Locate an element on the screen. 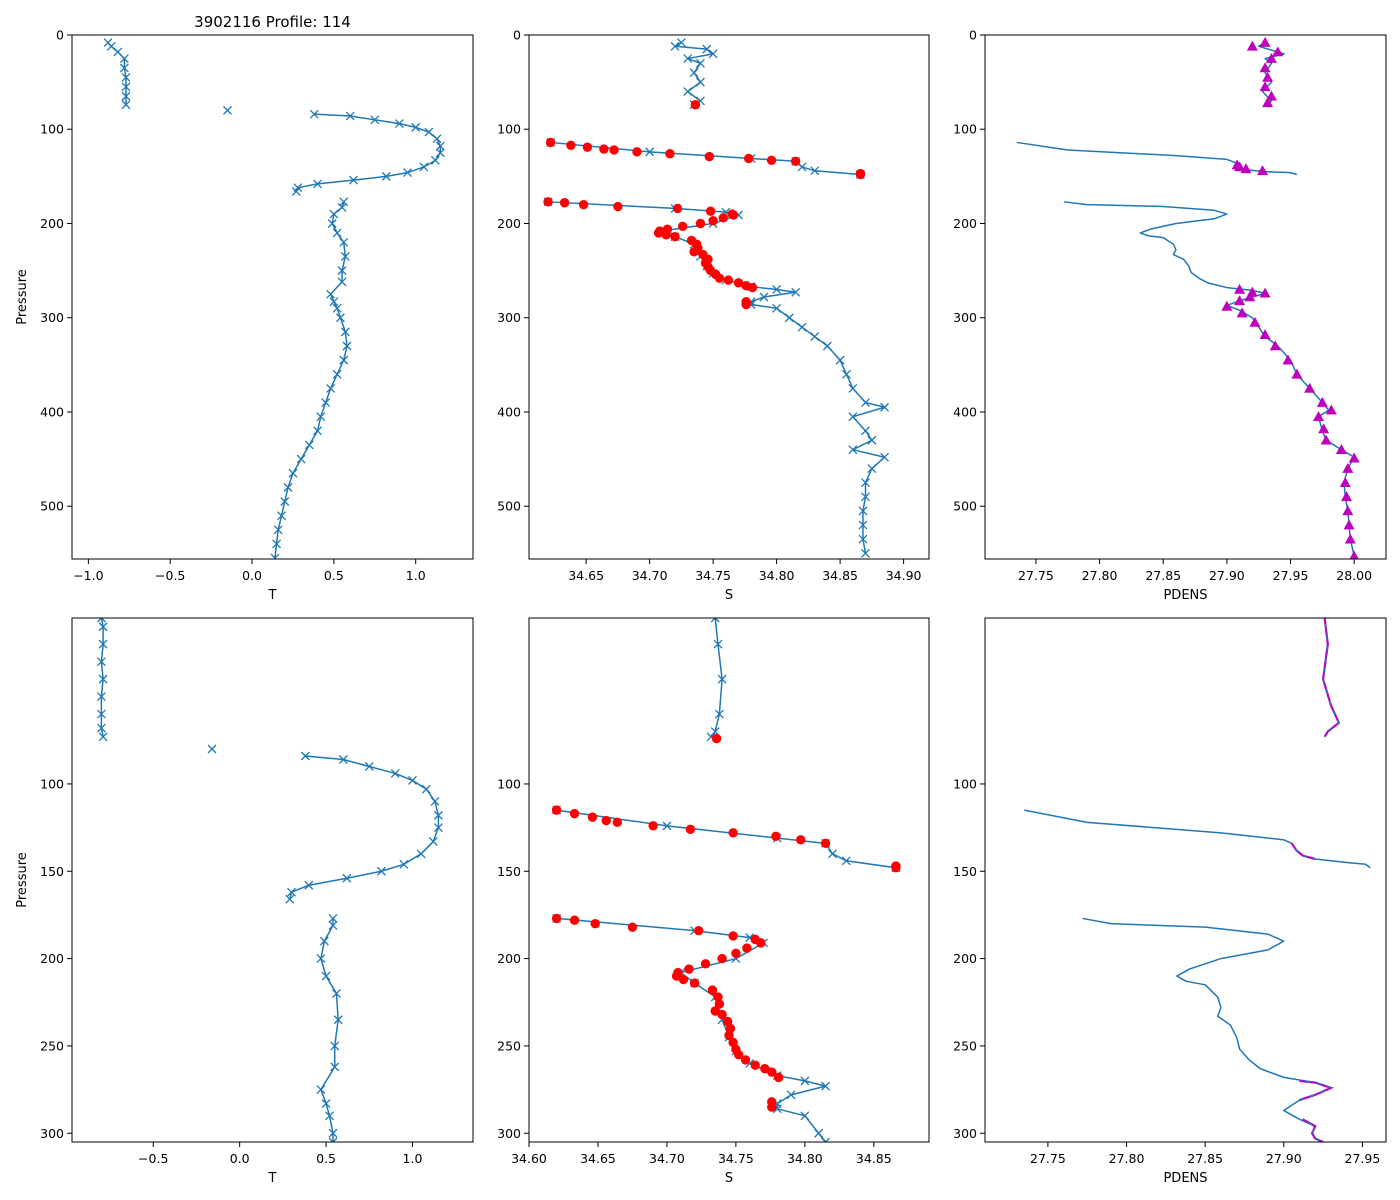  x-tick-label: 34.70 is located at coordinates (650, 575).